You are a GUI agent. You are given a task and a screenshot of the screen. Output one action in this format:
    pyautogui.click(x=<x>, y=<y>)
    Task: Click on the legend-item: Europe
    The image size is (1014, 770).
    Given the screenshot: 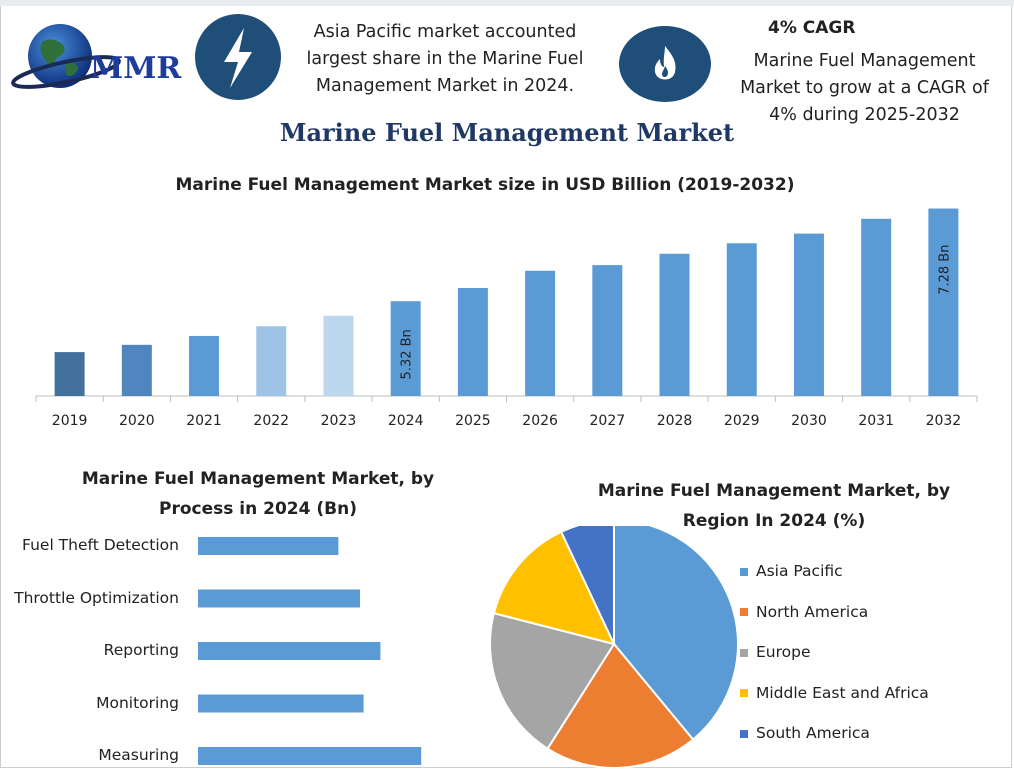 What is the action you would take?
    pyautogui.click(x=775, y=652)
    